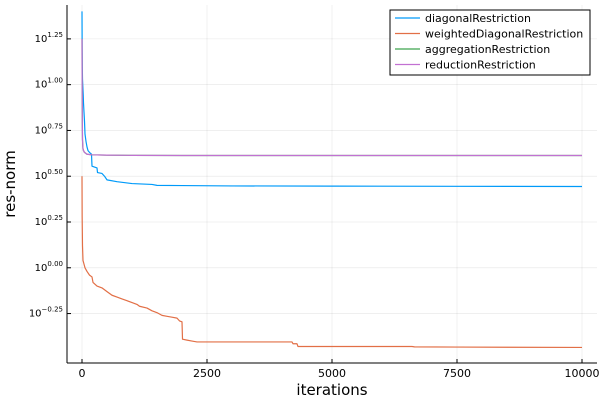 Image resolution: width=600 pixels, height=400 pixels. What do you see at coordinates (49, 38) in the screenshot?
I see `y-tick-label: 101.25` at bounding box center [49, 38].